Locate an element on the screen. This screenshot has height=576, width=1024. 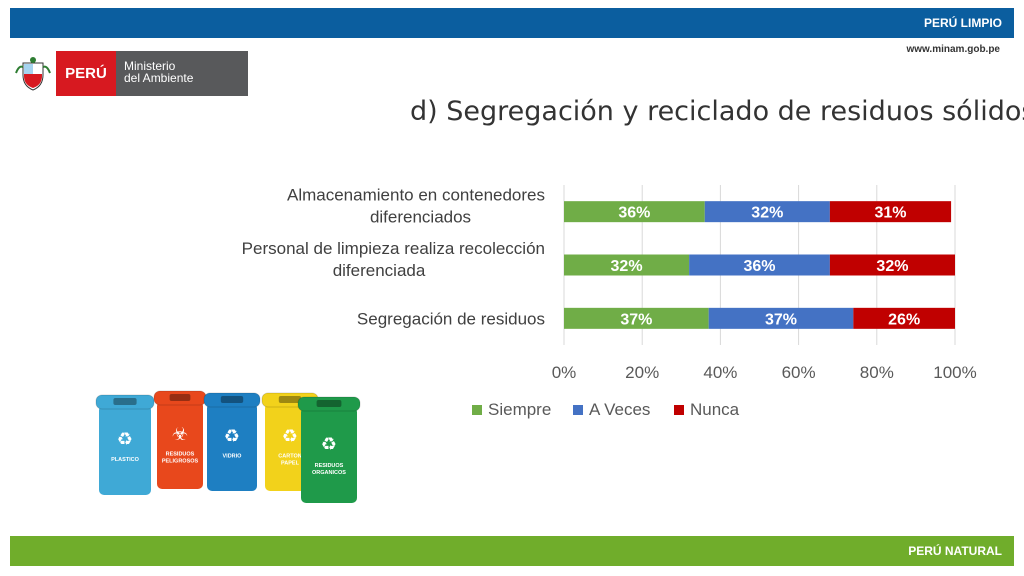
legend-label: Siempre is located at coordinates (519, 409).